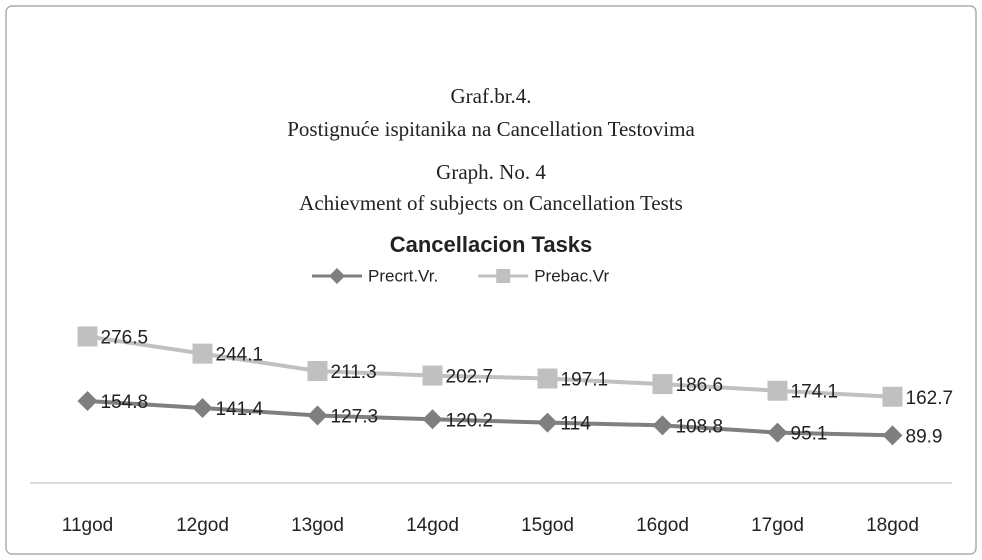  Describe the element at coordinates (892, 525) in the screenshot. I see `x-tick-label: 18god` at that location.